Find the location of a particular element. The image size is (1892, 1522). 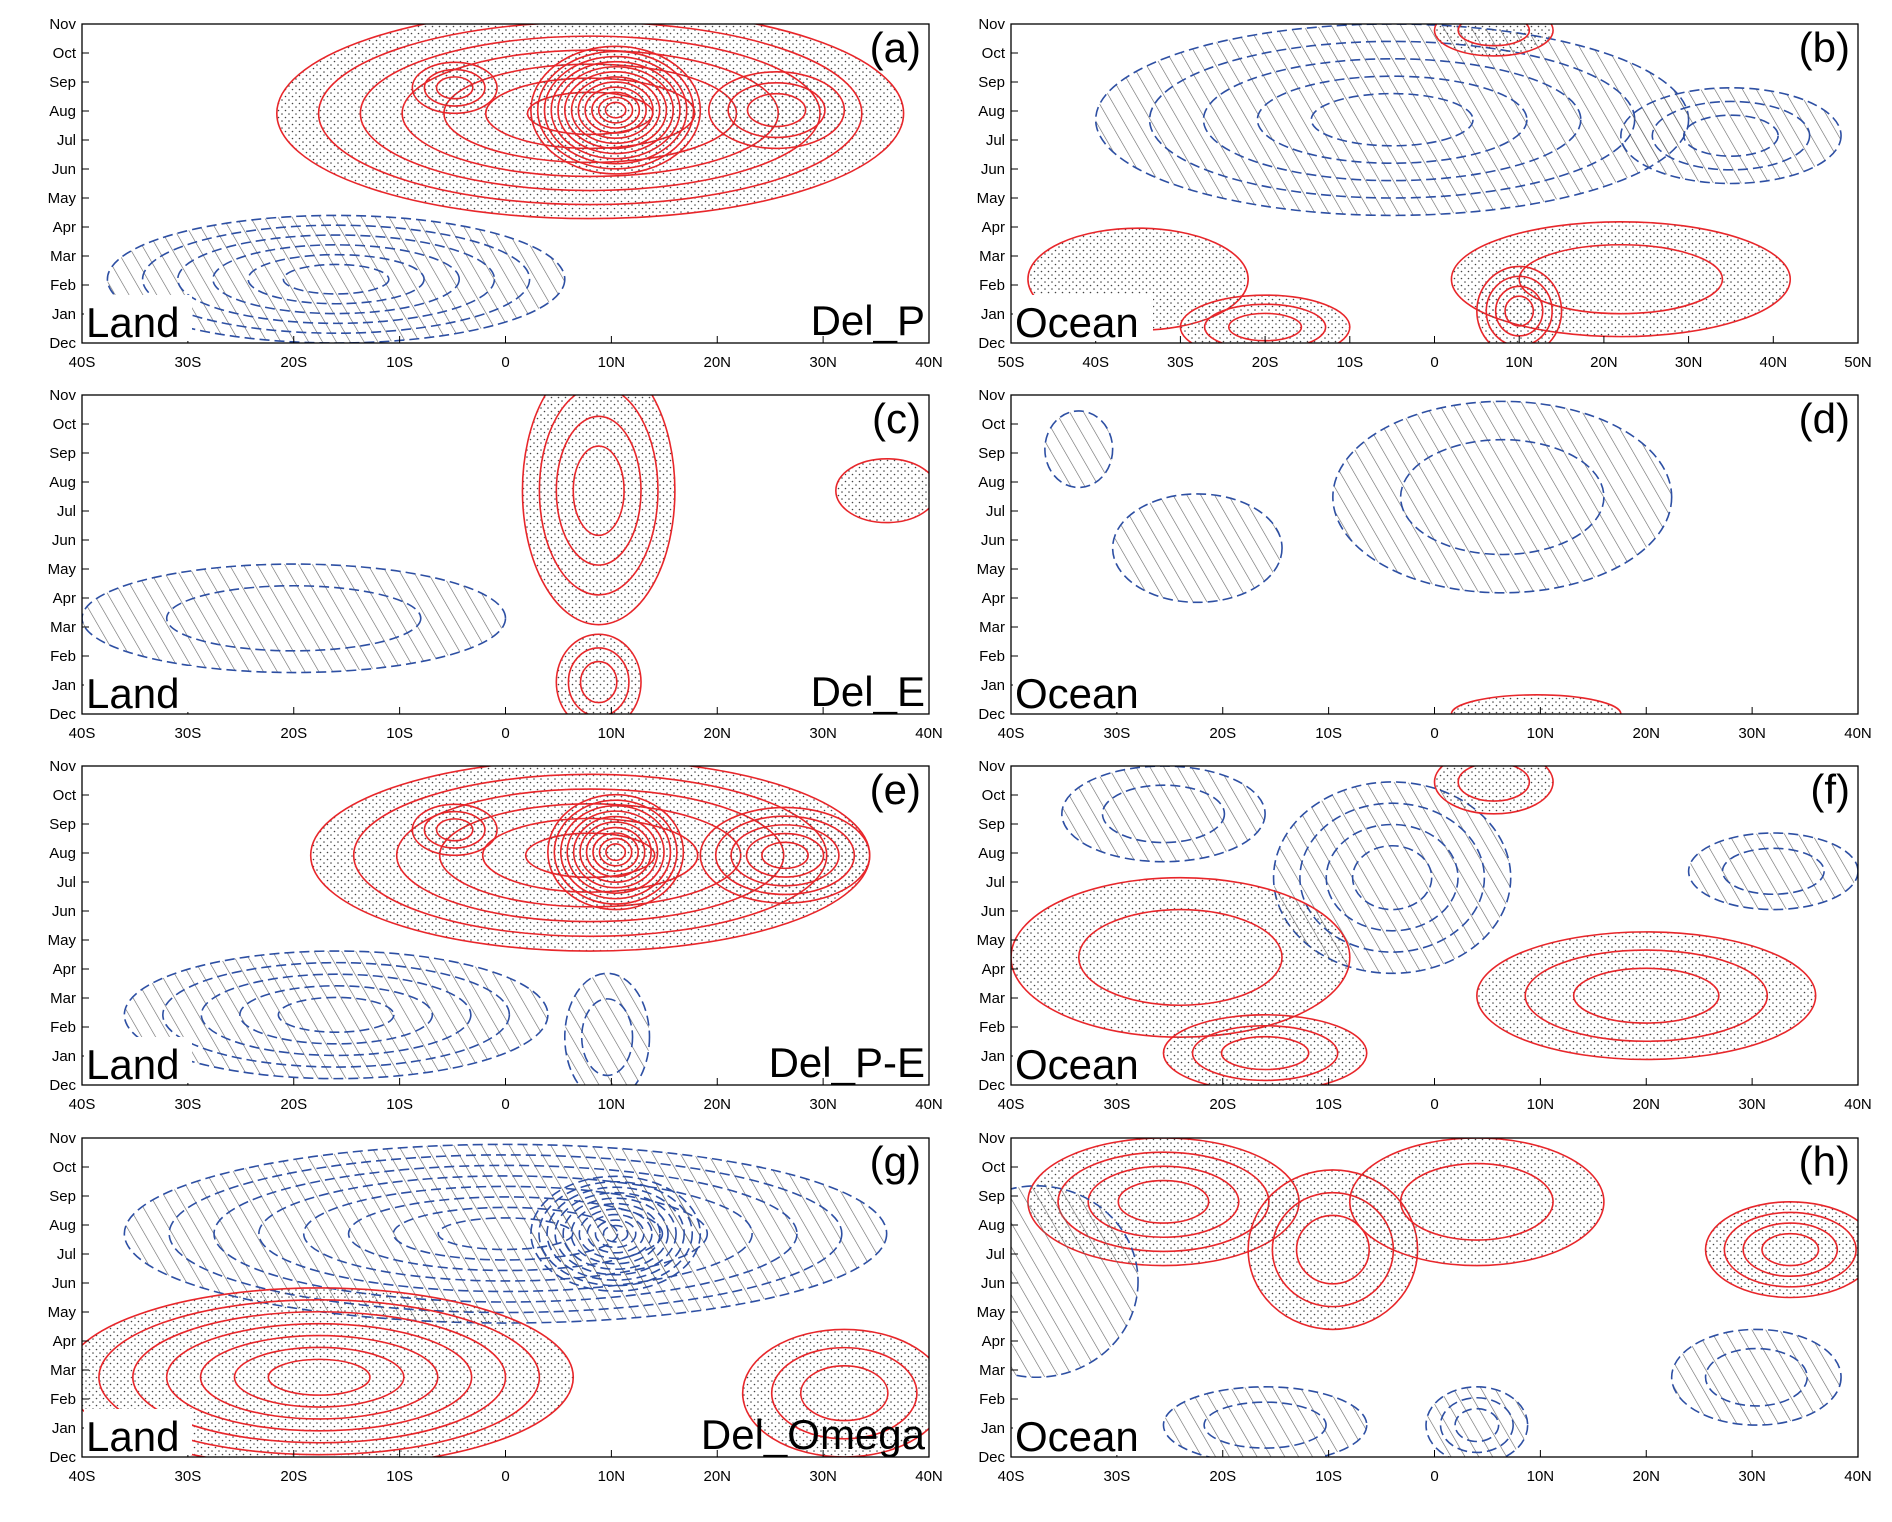

region-label: Land is located at coordinates (132, 1436).